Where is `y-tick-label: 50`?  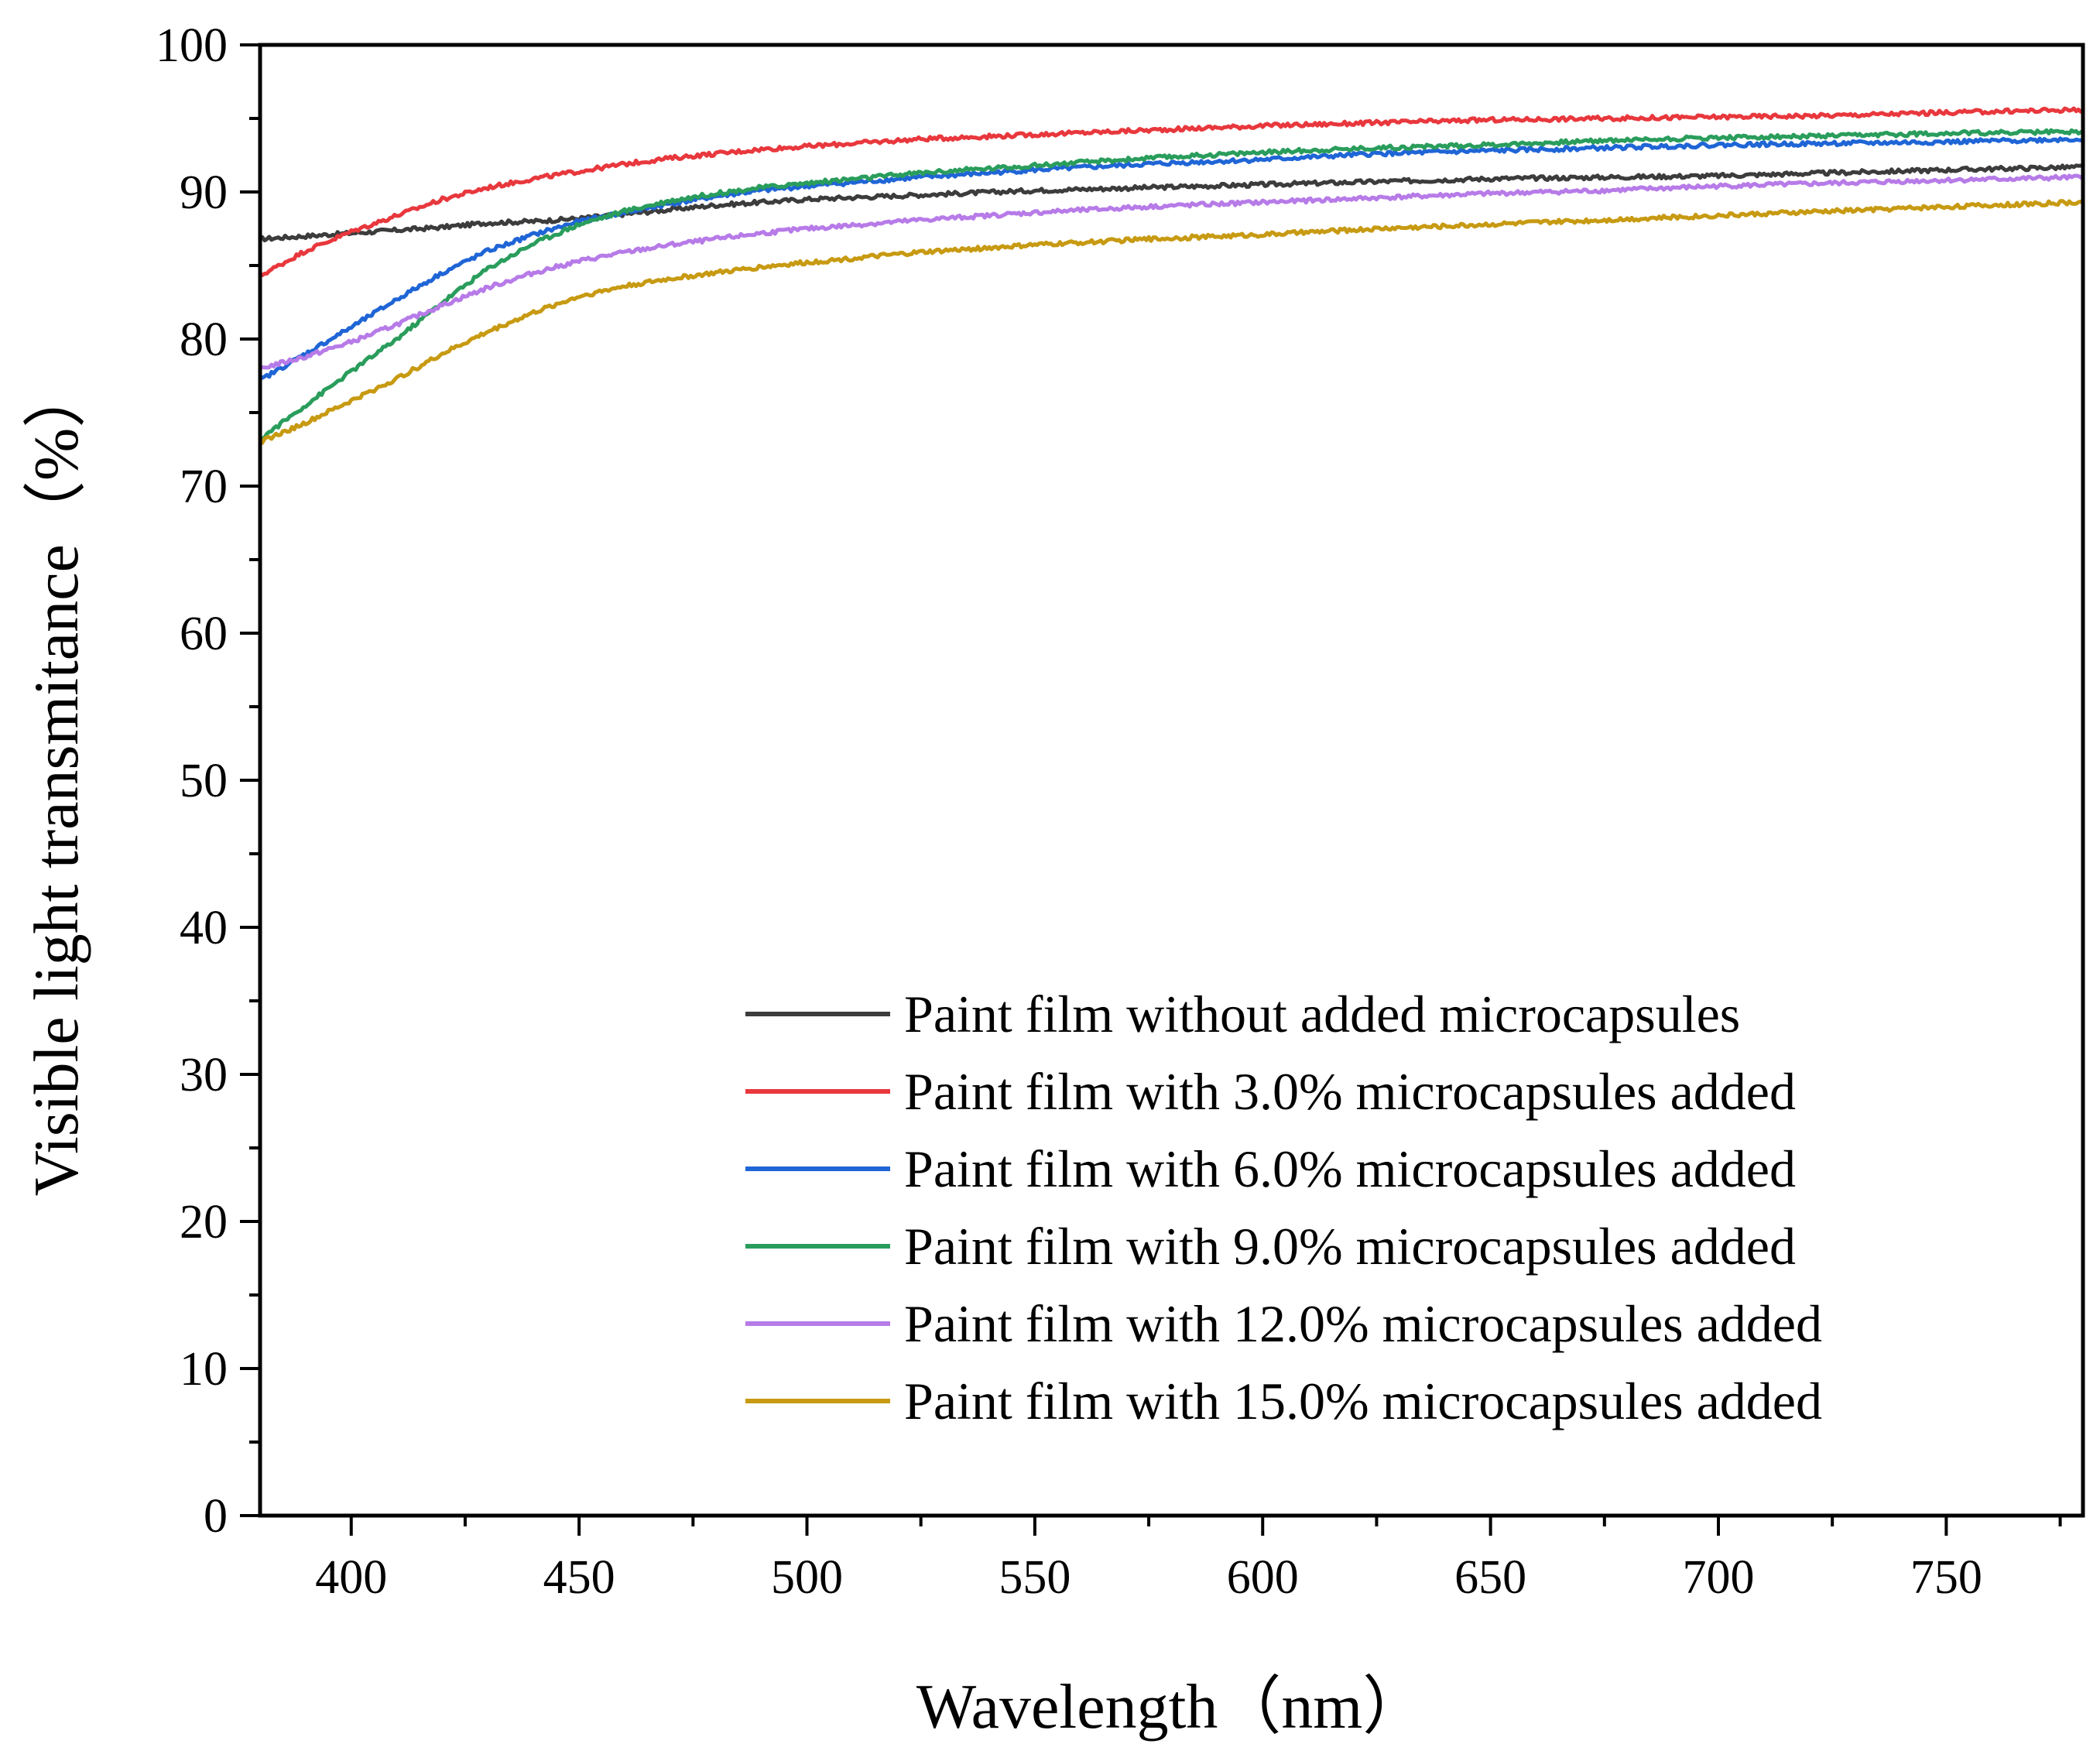 y-tick-label: 50 is located at coordinates (204, 781).